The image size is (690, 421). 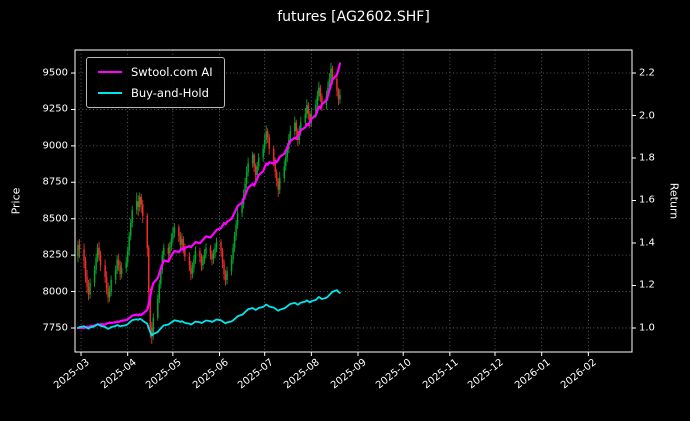 I want to click on price-axis-label: Price, so click(x=16, y=201).